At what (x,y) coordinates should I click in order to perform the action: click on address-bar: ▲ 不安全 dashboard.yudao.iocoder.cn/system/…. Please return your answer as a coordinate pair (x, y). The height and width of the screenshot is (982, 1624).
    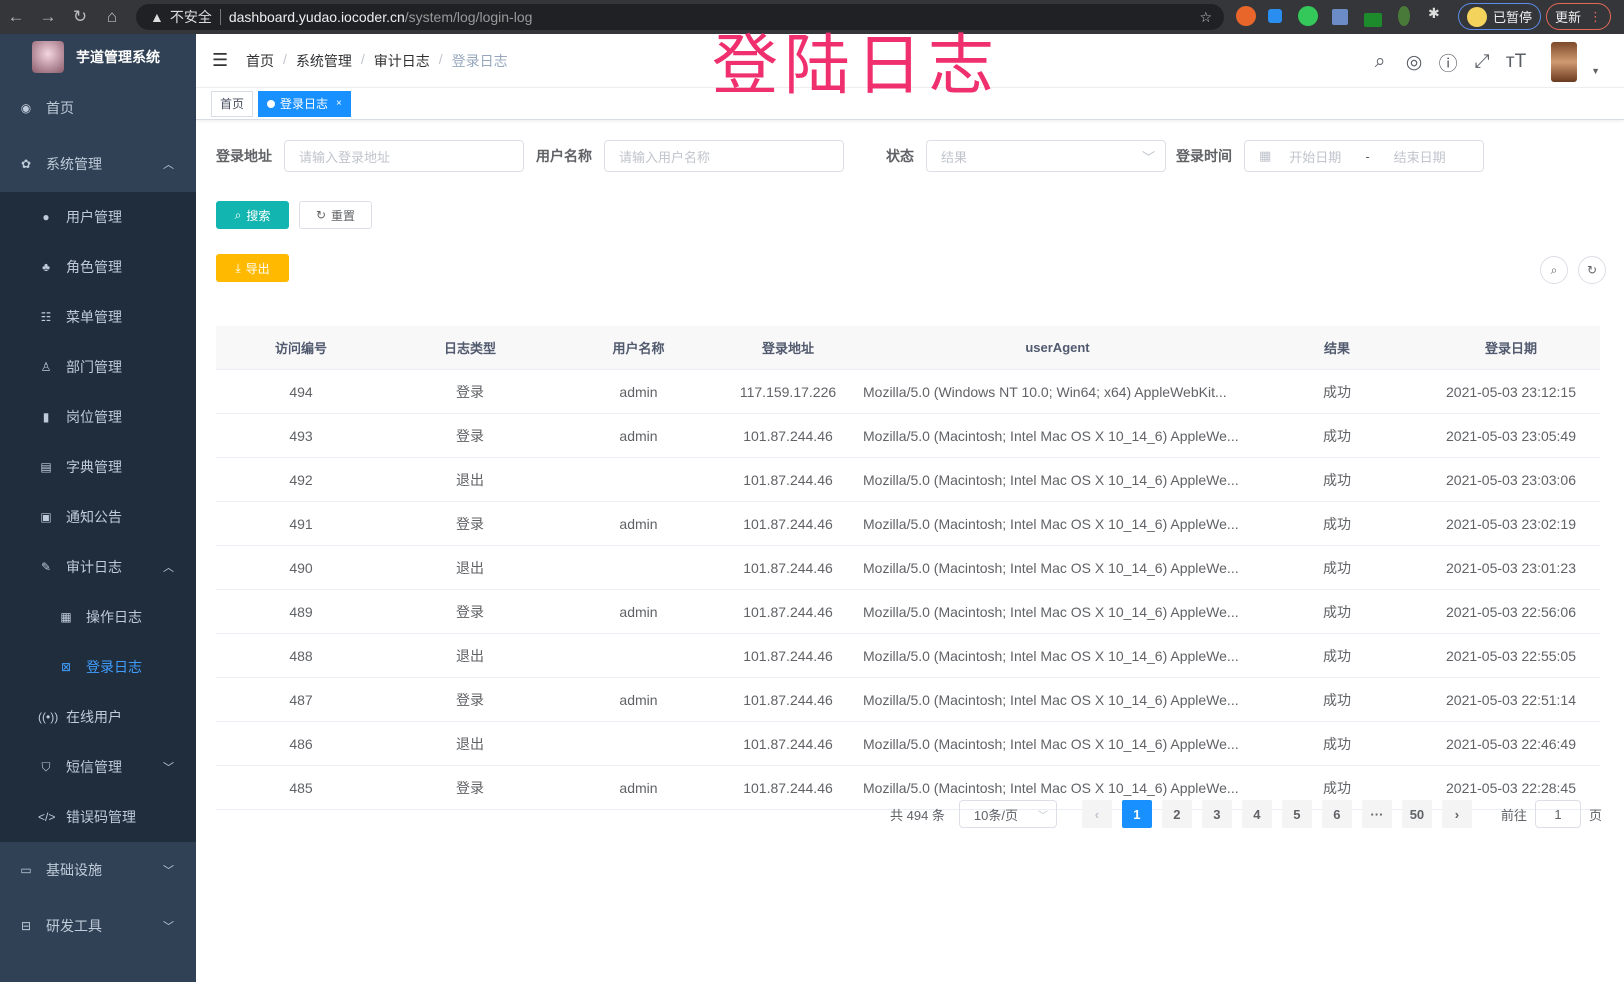
    Looking at the image, I should click on (680, 17).